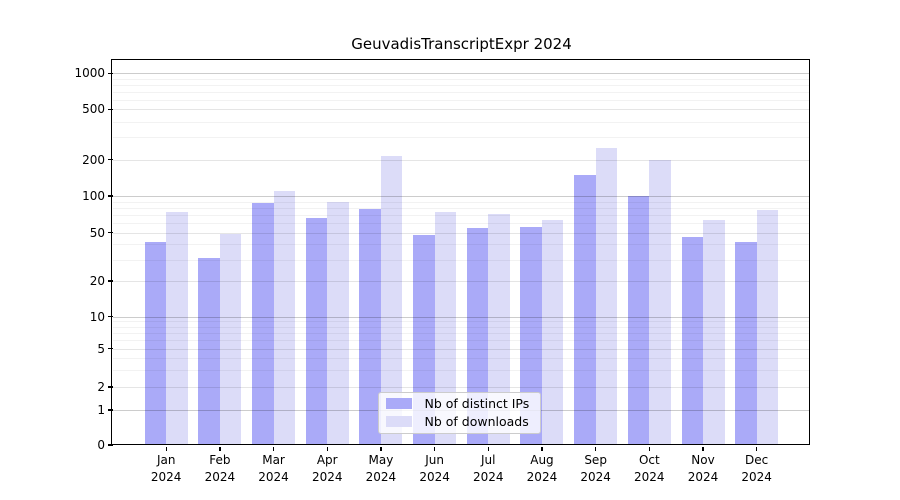 The height and width of the screenshot is (500, 900). Describe the element at coordinates (595, 449) in the screenshot. I see `x-tick-mark-sep` at that location.